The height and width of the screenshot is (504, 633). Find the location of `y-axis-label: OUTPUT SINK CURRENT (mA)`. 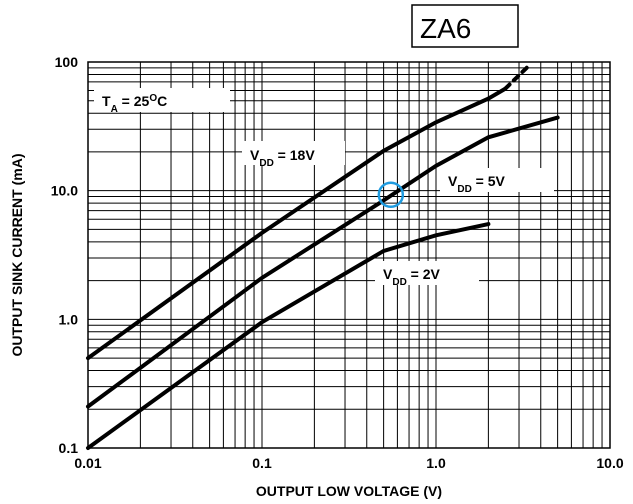

y-axis-label: OUTPUT SINK CURRENT (mA) is located at coordinates (17, 255).